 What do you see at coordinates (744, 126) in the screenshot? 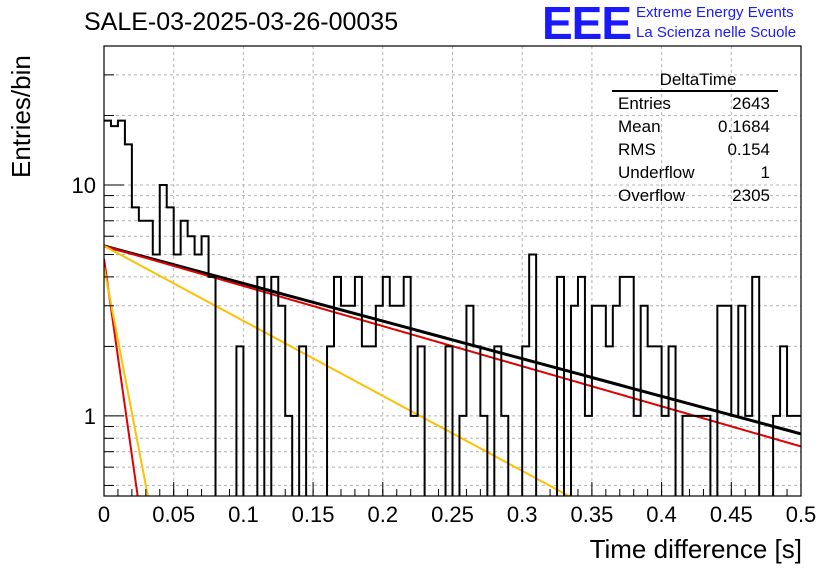
I see `stats-value: 0.1684` at bounding box center [744, 126].